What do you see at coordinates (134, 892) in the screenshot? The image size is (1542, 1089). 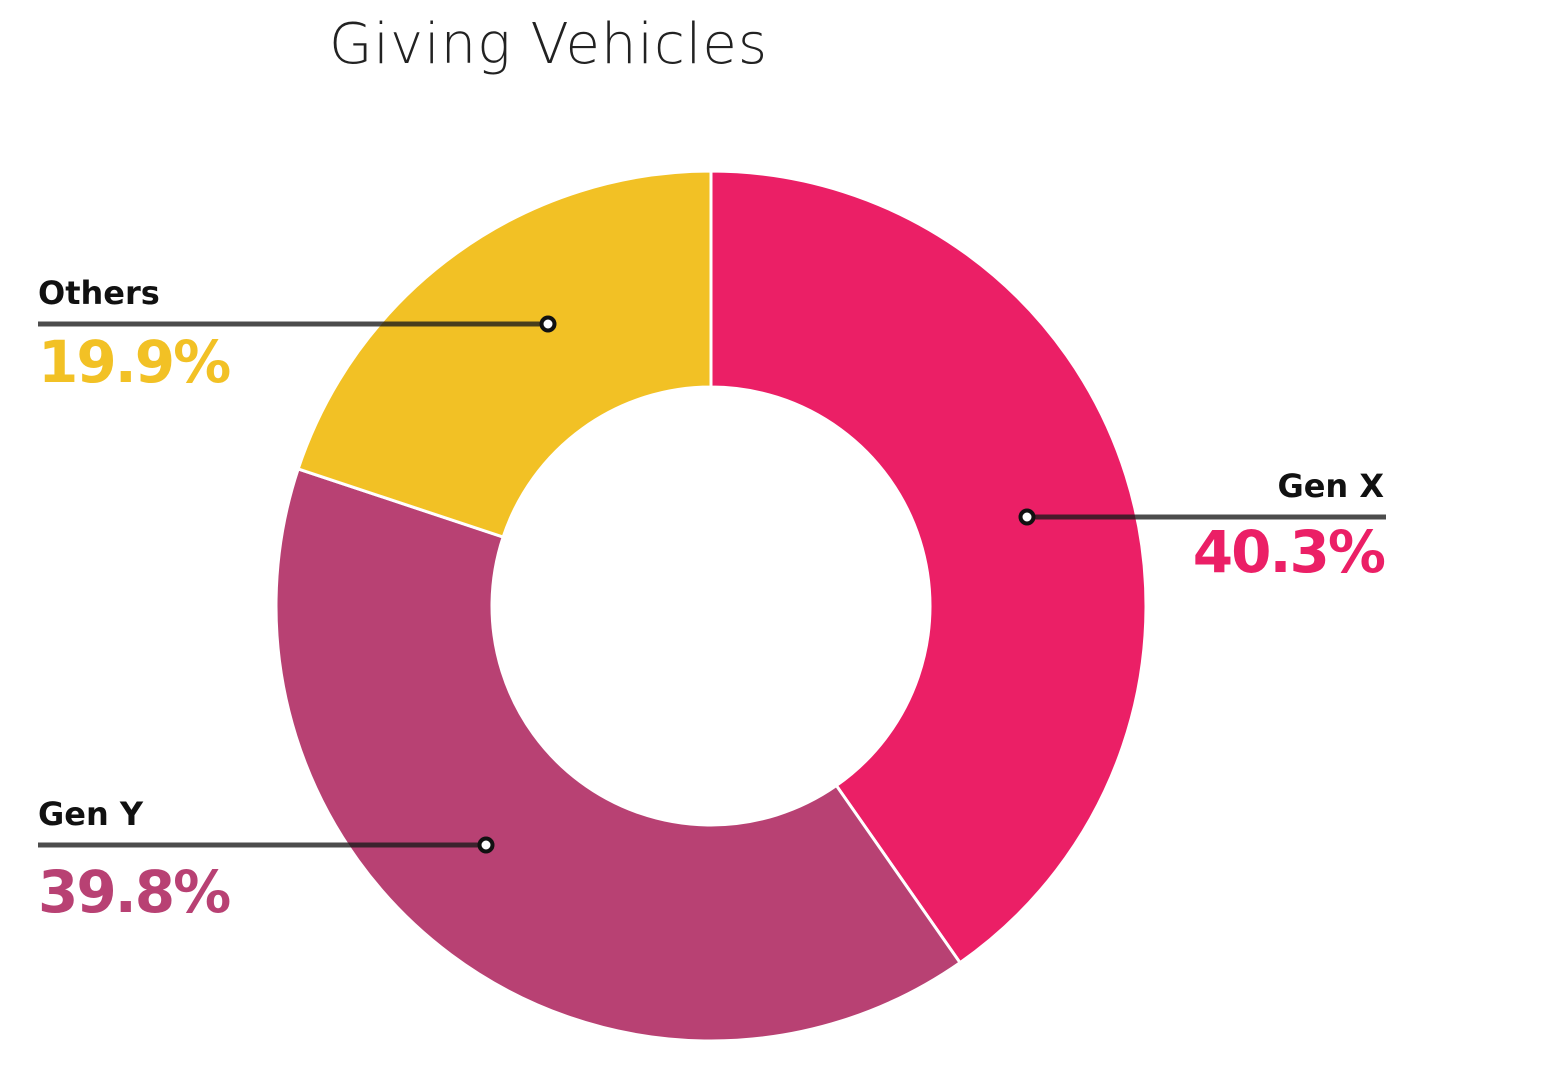 I see `label-value-gen-y: 39.8%` at bounding box center [134, 892].